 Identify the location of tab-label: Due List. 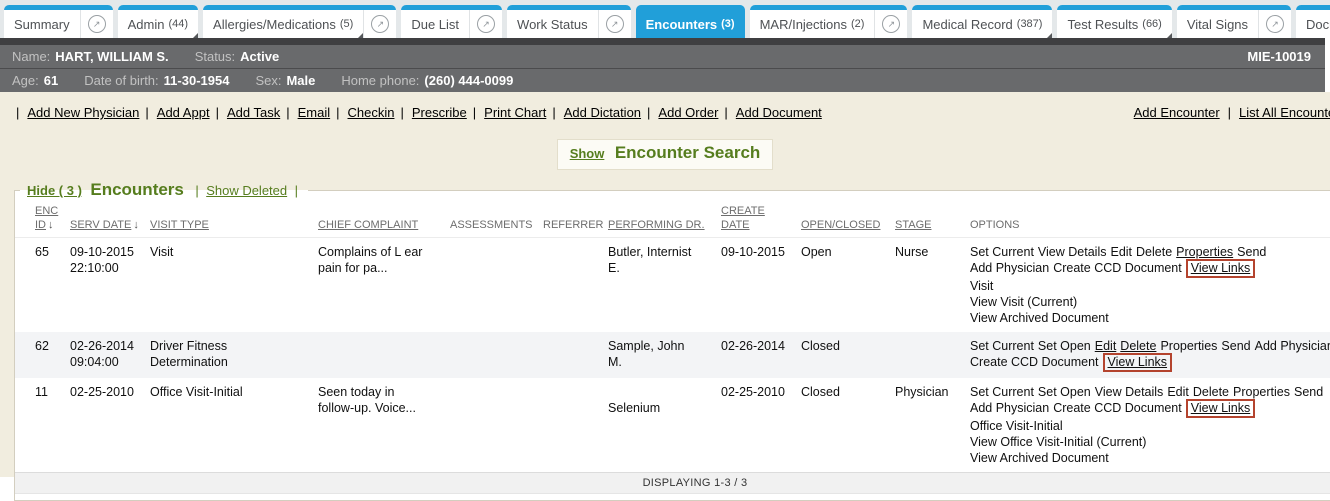
(435, 21).